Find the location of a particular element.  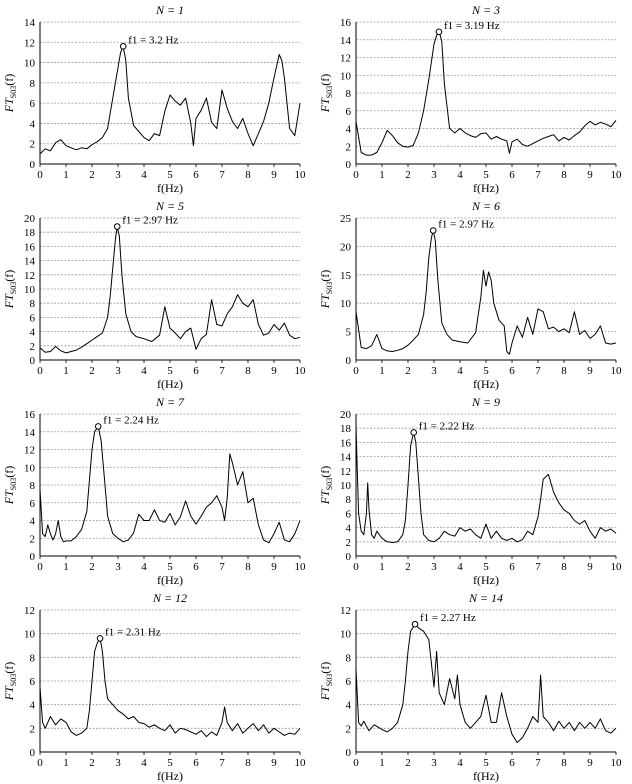

x-tick-label: 8 is located at coordinates (248, 567).